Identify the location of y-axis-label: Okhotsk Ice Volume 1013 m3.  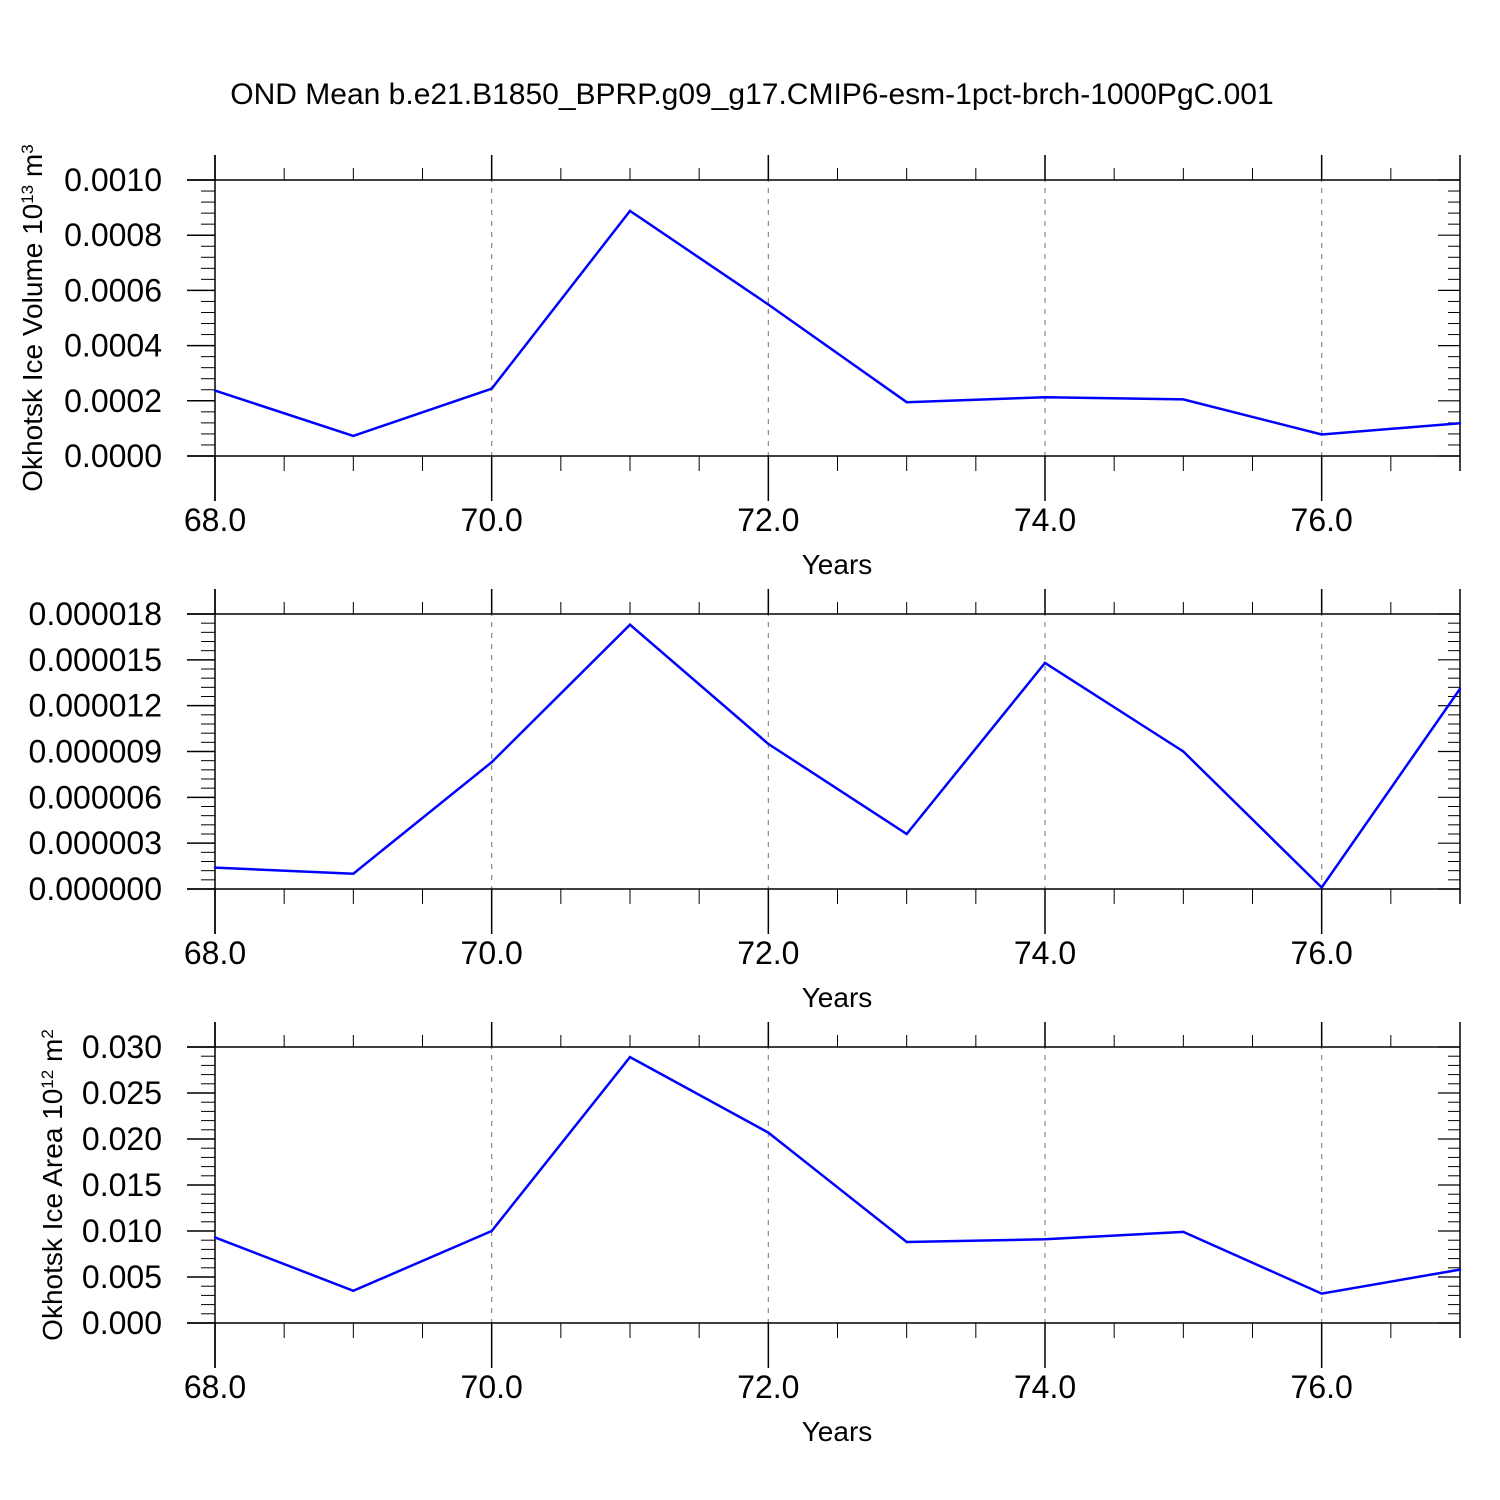
(32, 317).